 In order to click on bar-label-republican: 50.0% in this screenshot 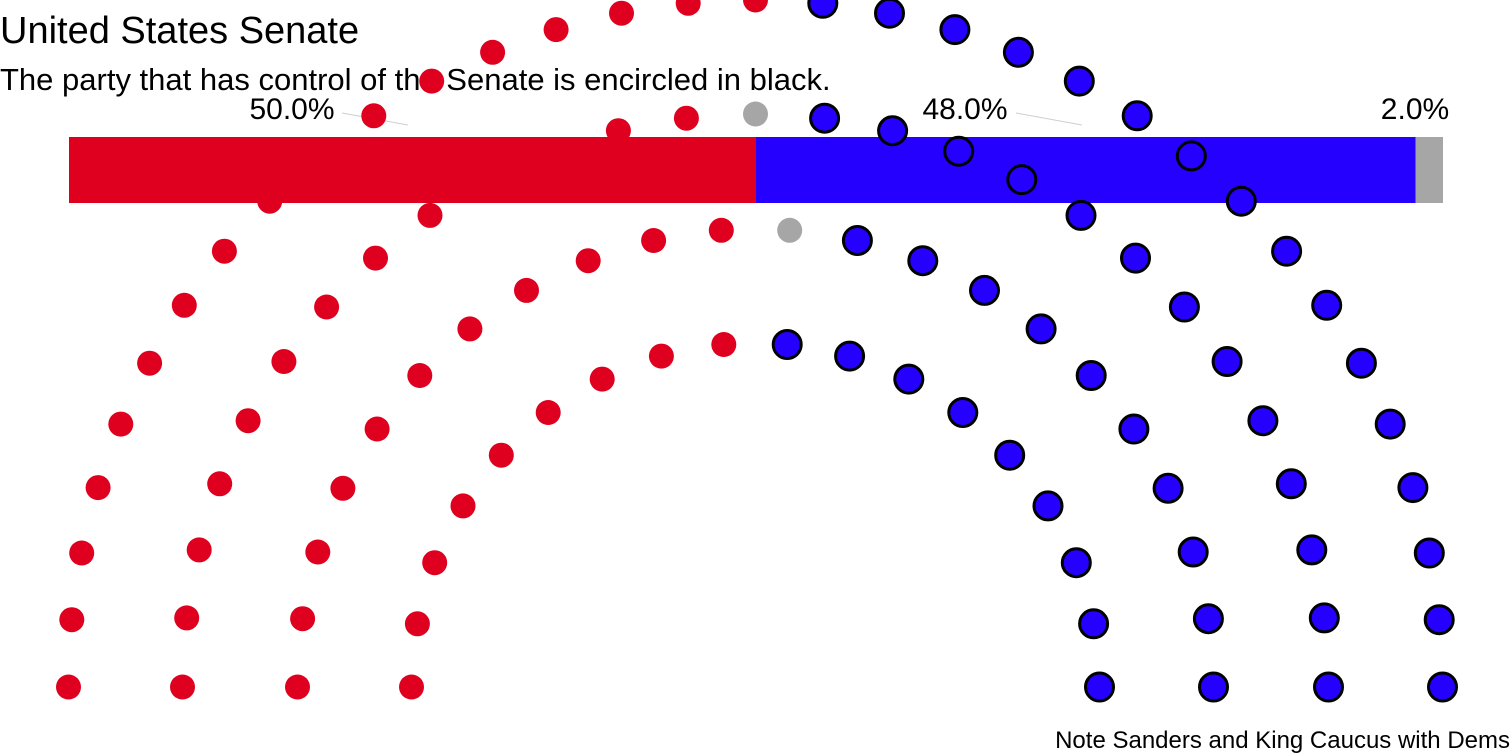, I will do `click(291, 109)`.